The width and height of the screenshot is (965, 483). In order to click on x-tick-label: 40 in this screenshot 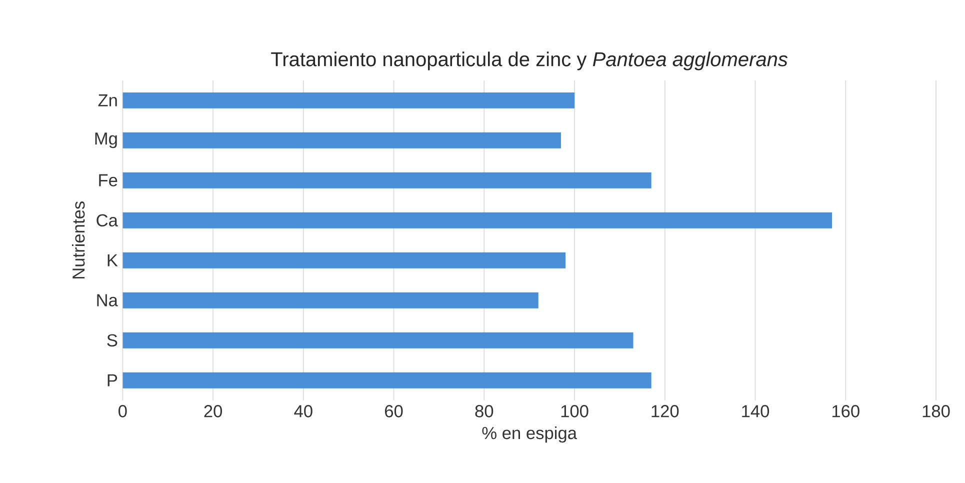, I will do `click(303, 411)`.